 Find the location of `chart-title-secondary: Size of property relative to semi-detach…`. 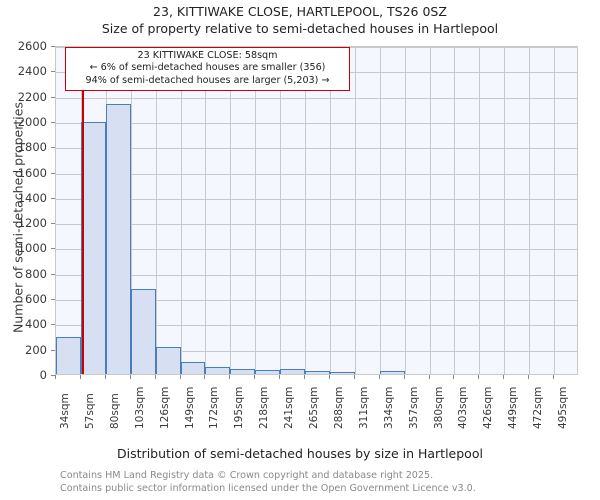

chart-title-secondary: Size of property relative to semi-detach… is located at coordinates (300, 28).